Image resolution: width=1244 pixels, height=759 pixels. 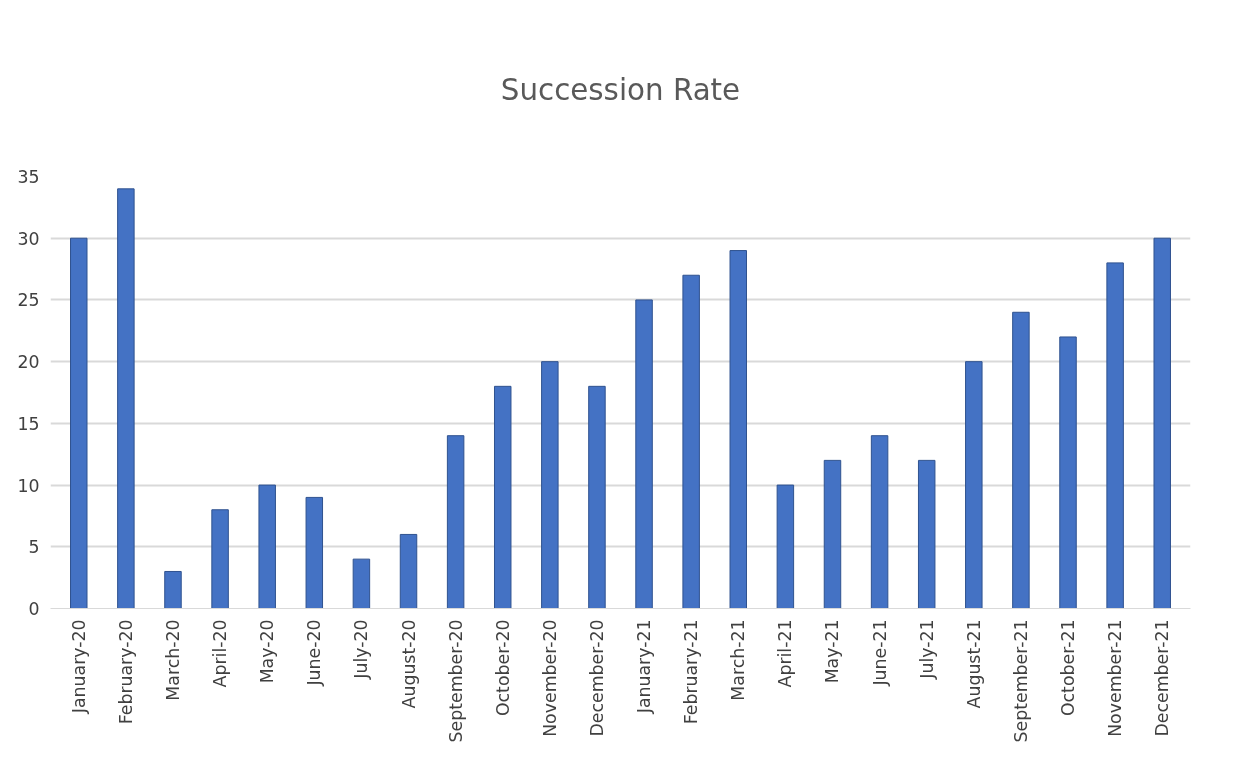 What do you see at coordinates (34, 609) in the screenshot?
I see `y-tick-label: 0` at bounding box center [34, 609].